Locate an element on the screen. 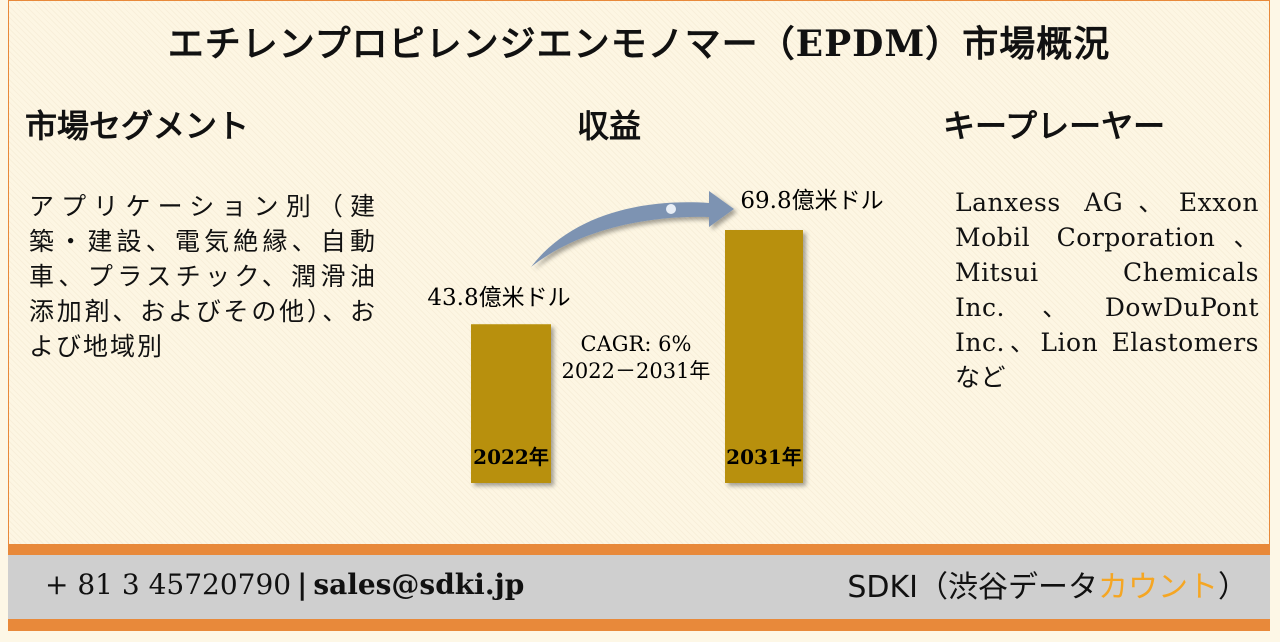  arrow-dot is located at coordinates (671, 209).